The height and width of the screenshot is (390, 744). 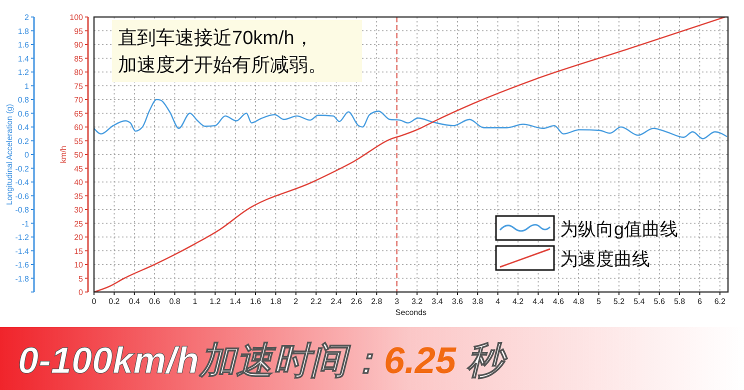 I want to click on y-tick-label: 20, so click(x=79, y=237).